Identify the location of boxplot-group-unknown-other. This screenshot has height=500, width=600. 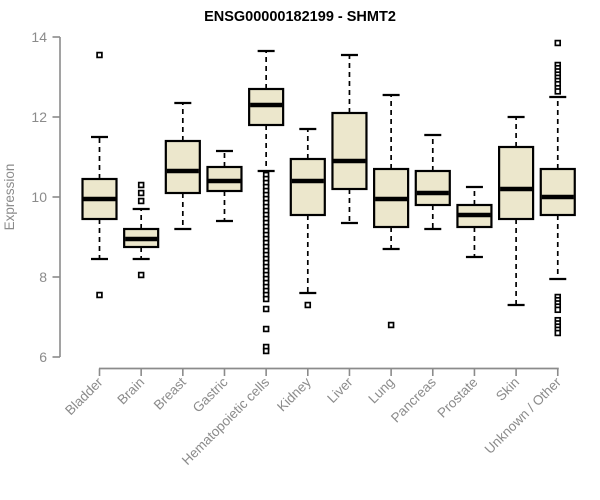
(557, 188).